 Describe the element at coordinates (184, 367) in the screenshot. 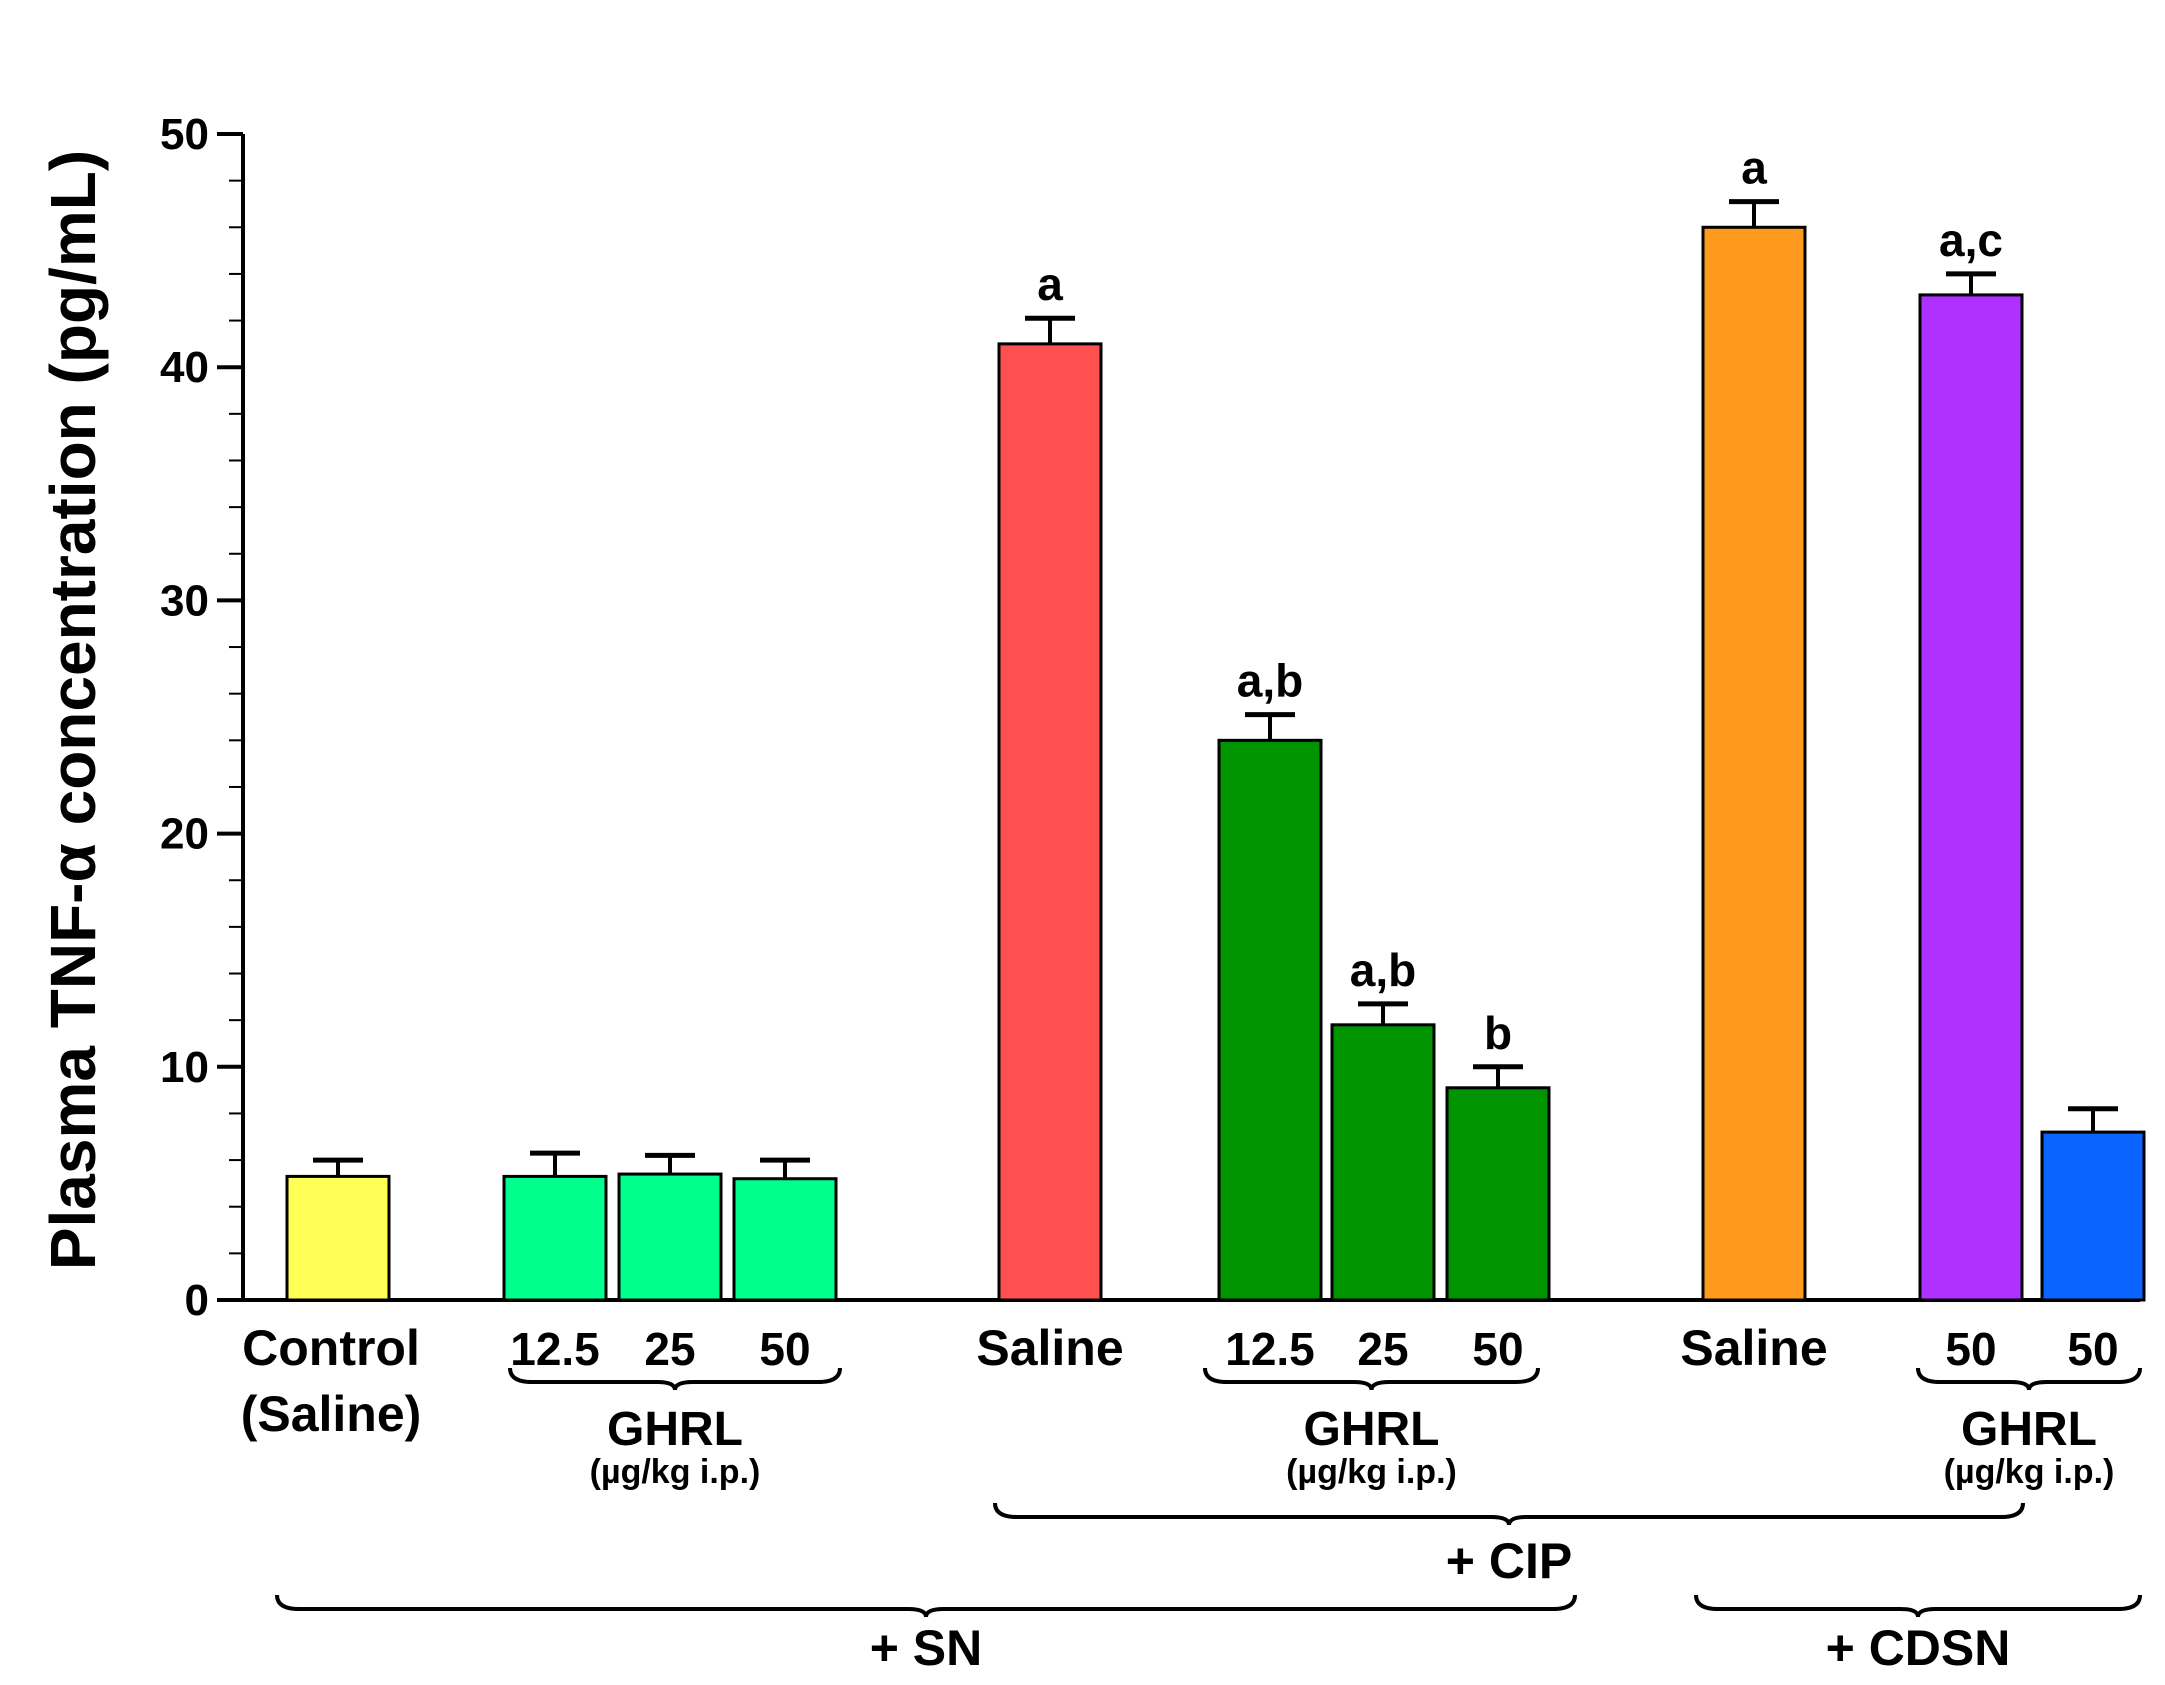

I see `y-tick-label: 40` at that location.